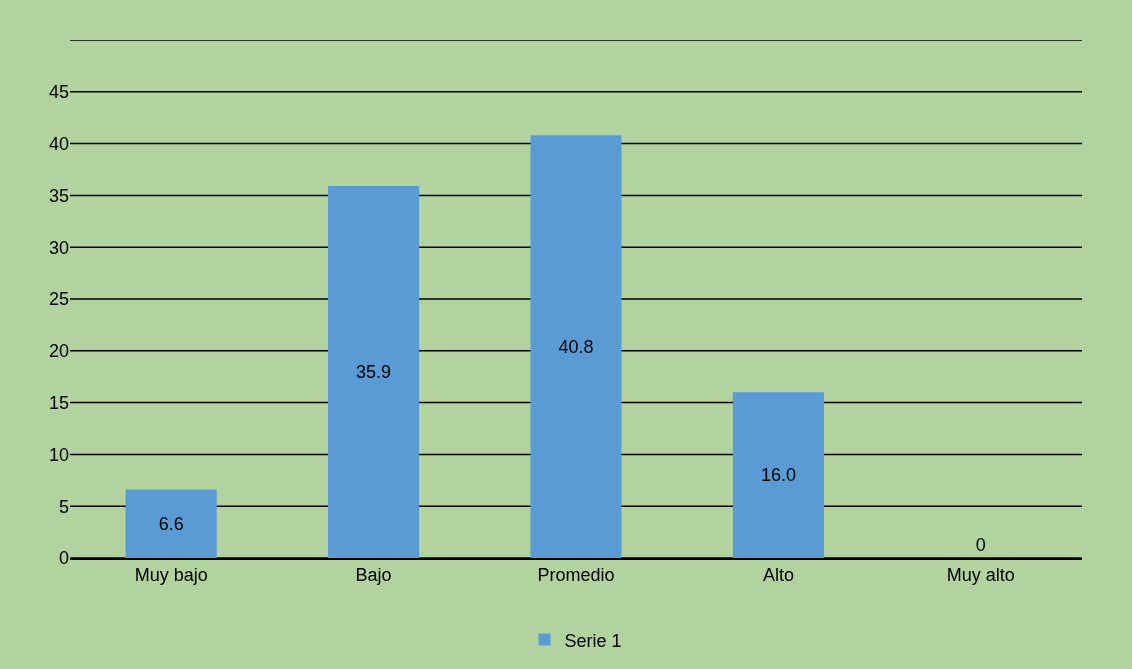  I want to click on data-label: 40.8, so click(576, 346).